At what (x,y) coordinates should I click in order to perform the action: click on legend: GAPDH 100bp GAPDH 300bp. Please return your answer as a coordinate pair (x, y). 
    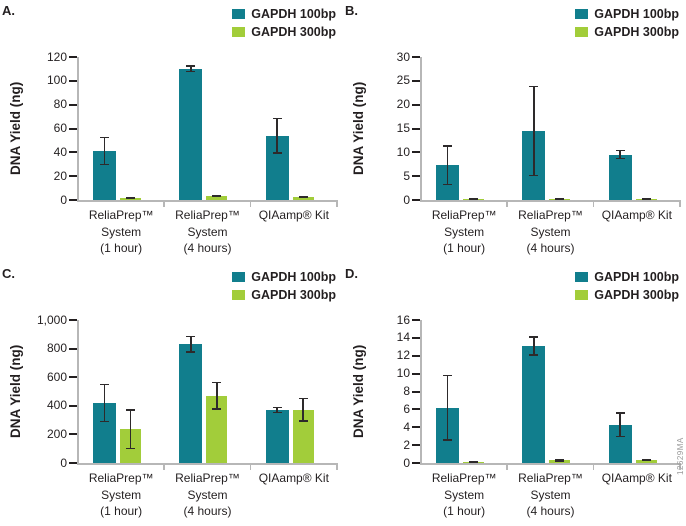
    Looking at the image, I should click on (284, 23).